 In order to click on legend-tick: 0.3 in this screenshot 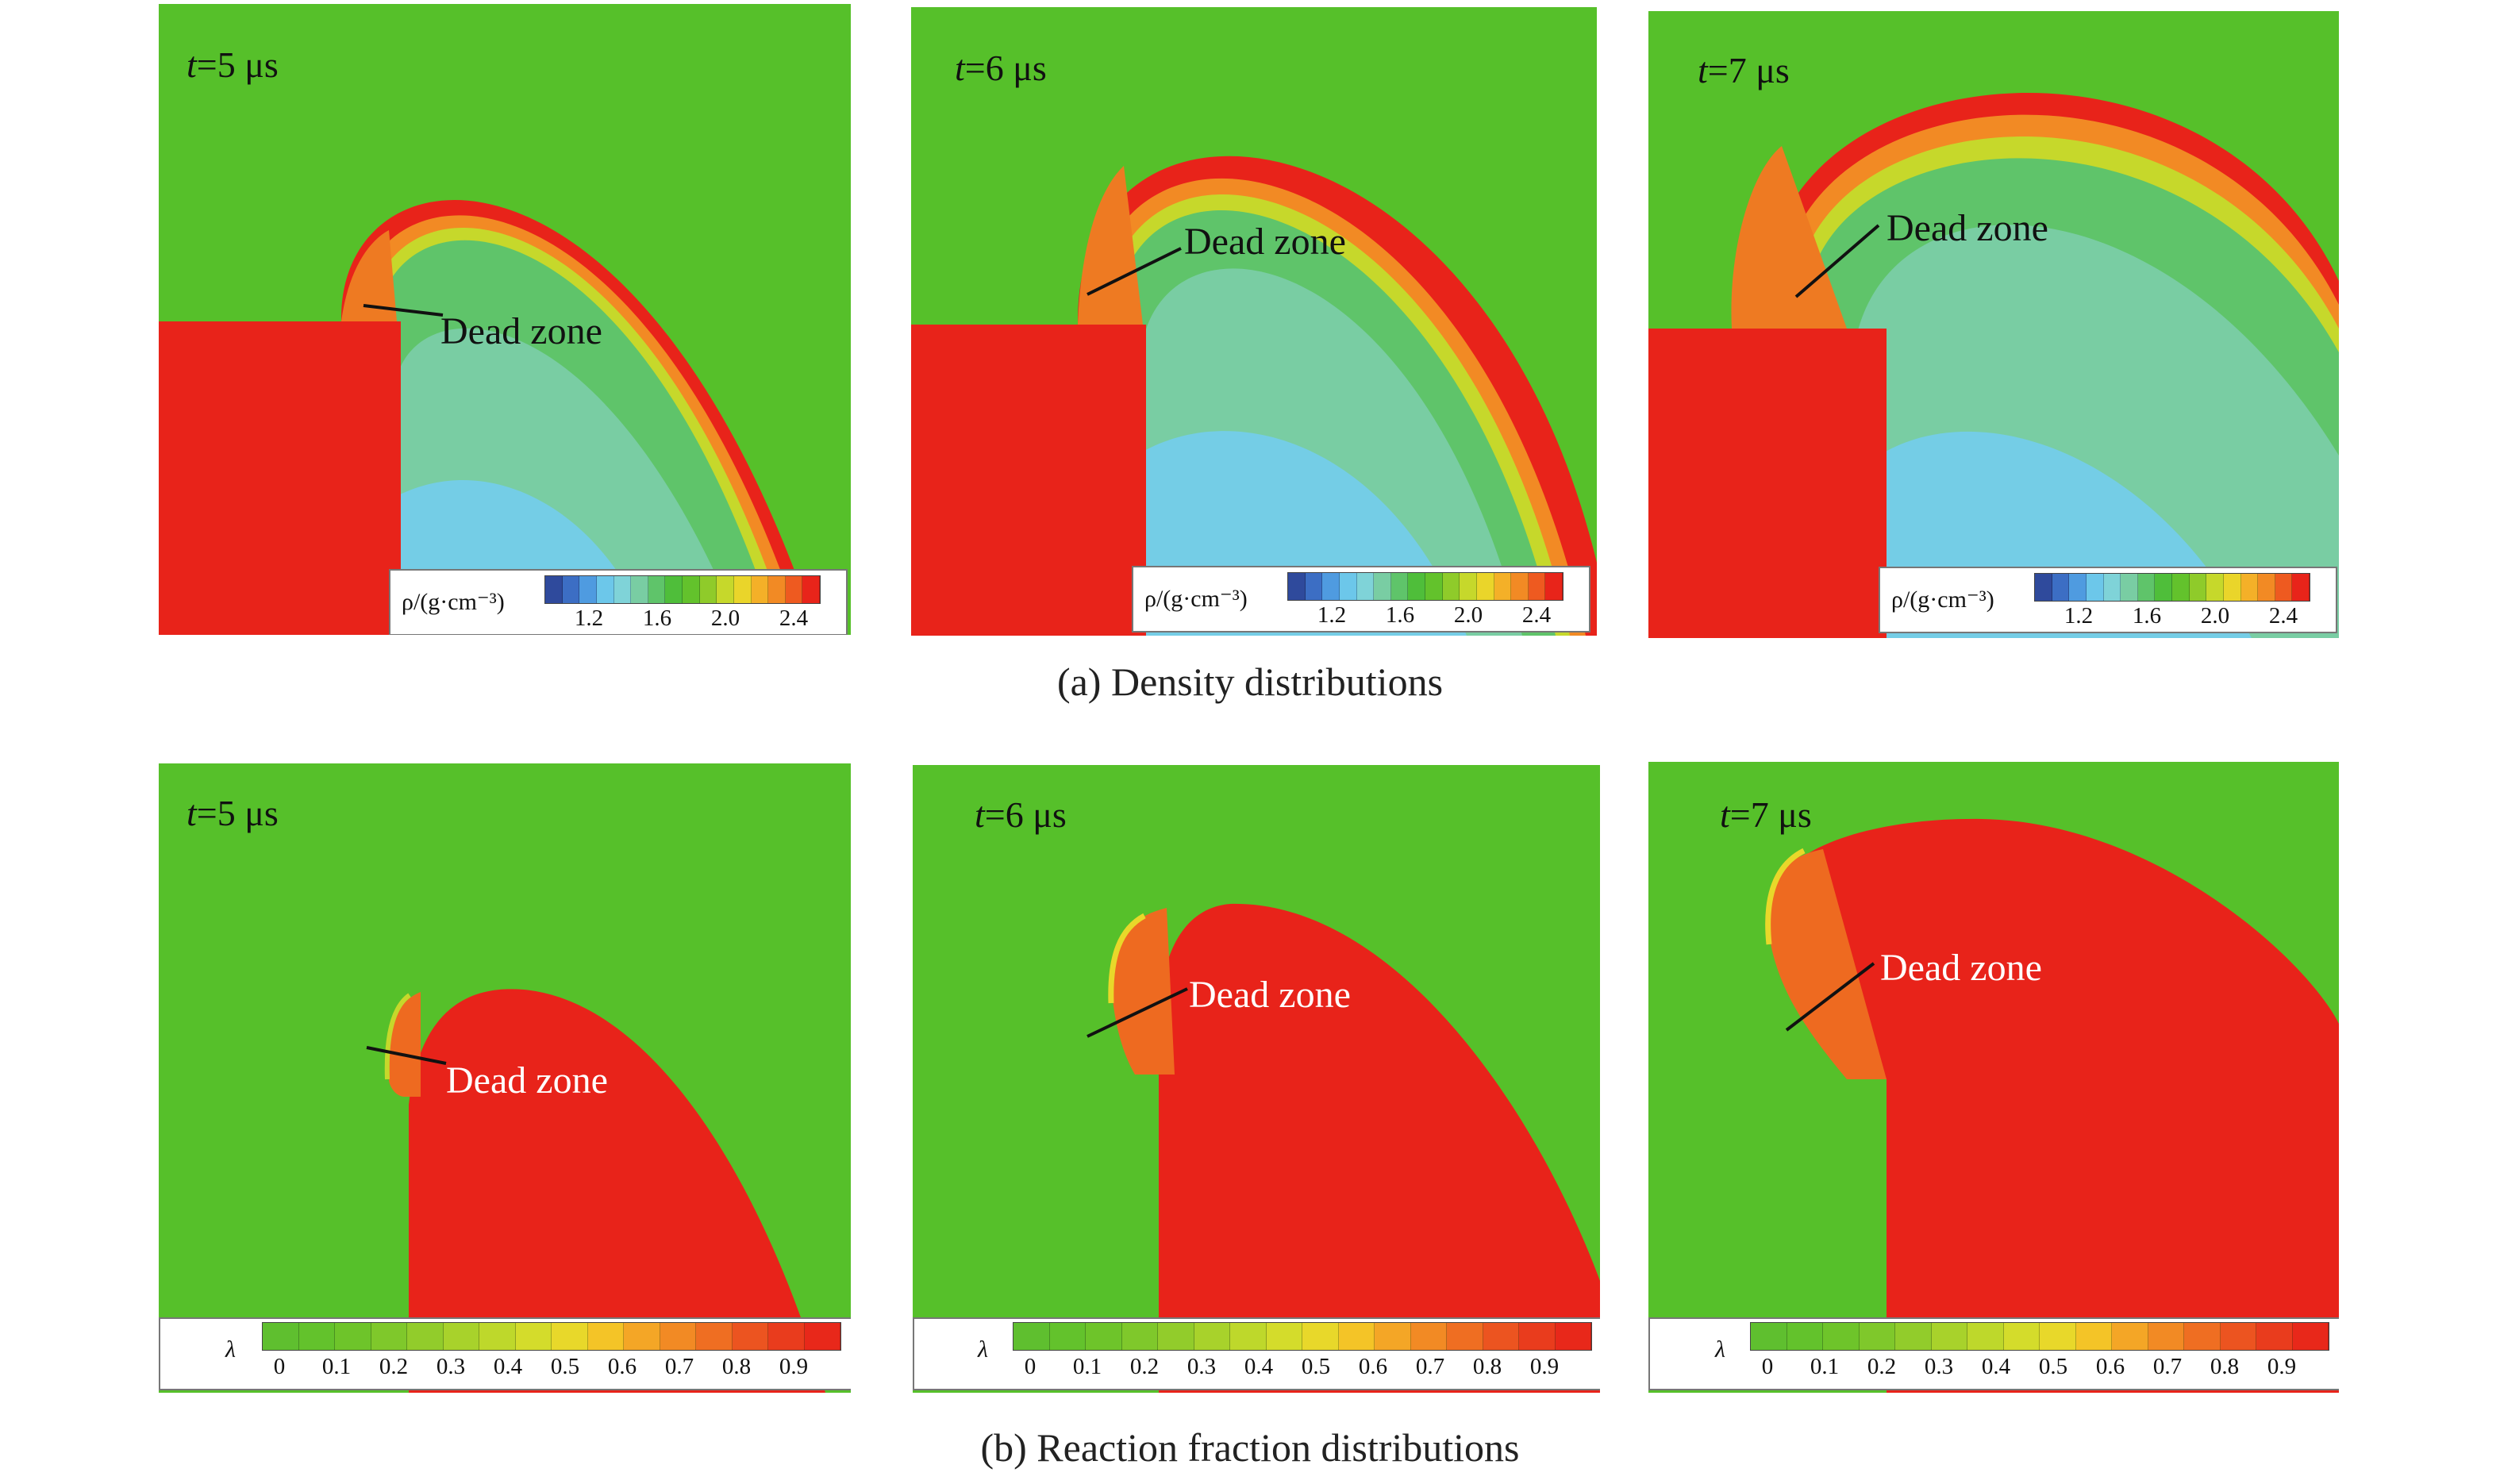, I will do `click(451, 1366)`.